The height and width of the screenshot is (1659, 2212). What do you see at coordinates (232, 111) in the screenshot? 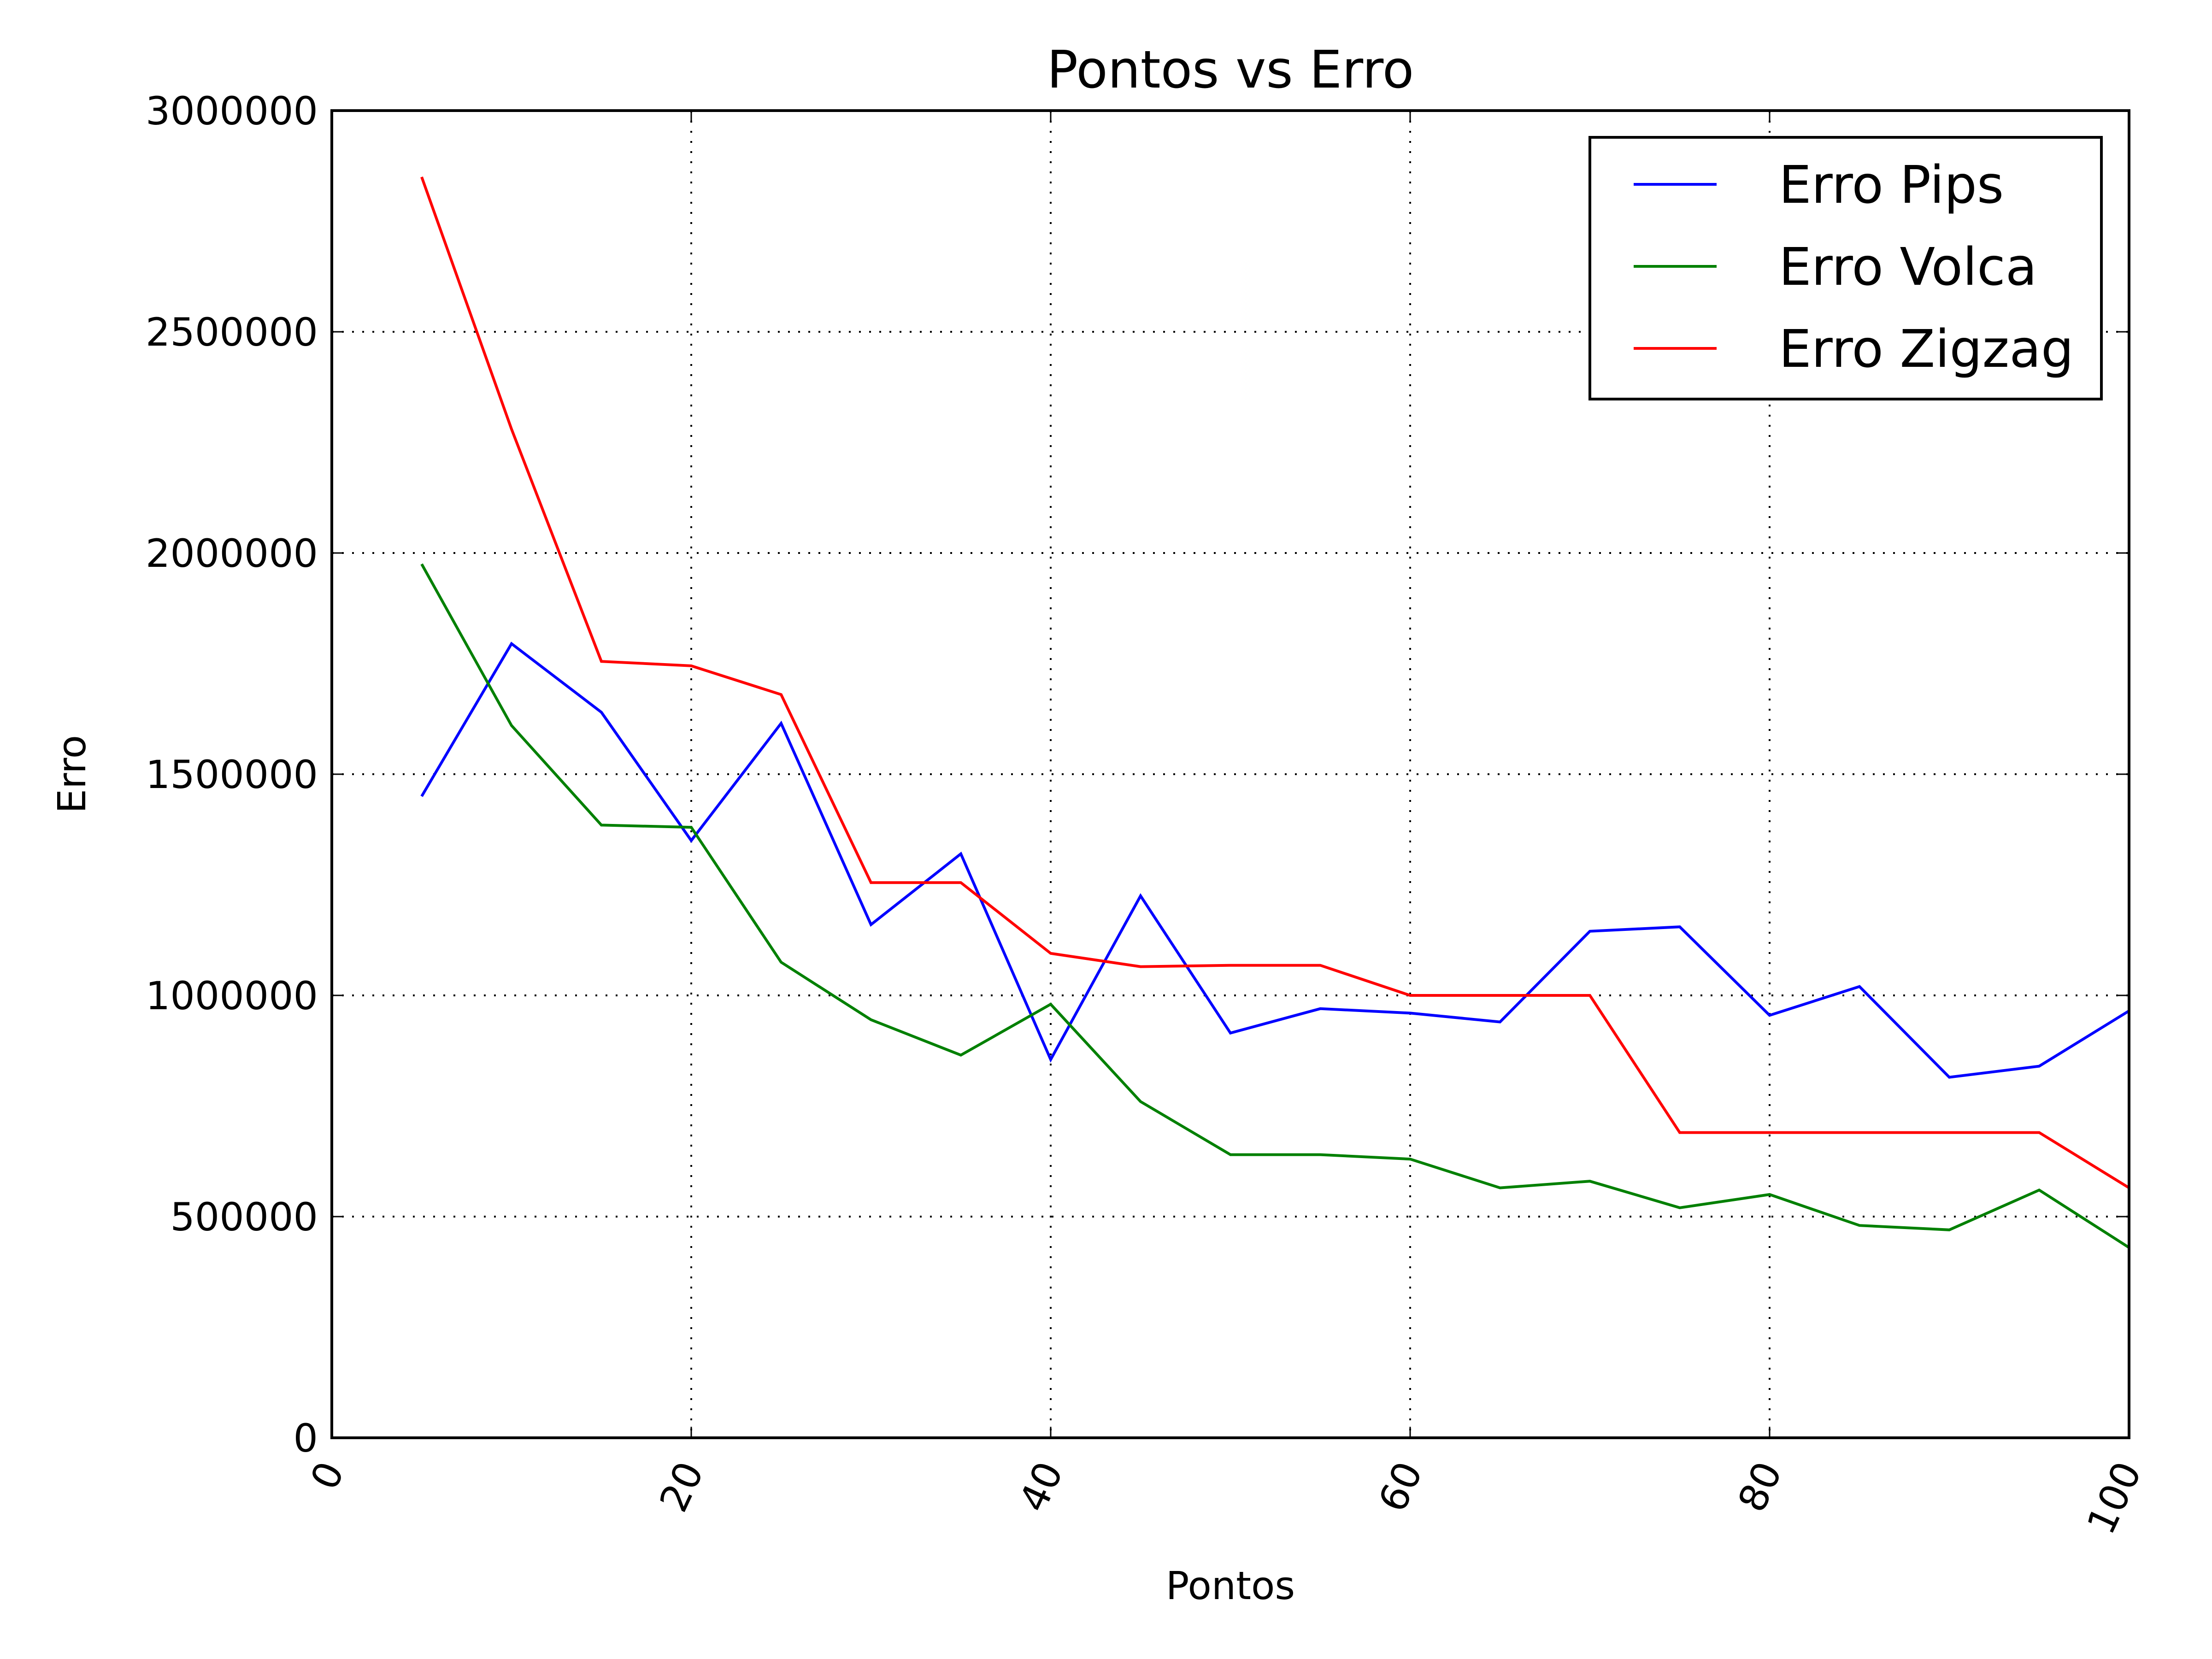
I see `y-tick-label: 3000000` at bounding box center [232, 111].